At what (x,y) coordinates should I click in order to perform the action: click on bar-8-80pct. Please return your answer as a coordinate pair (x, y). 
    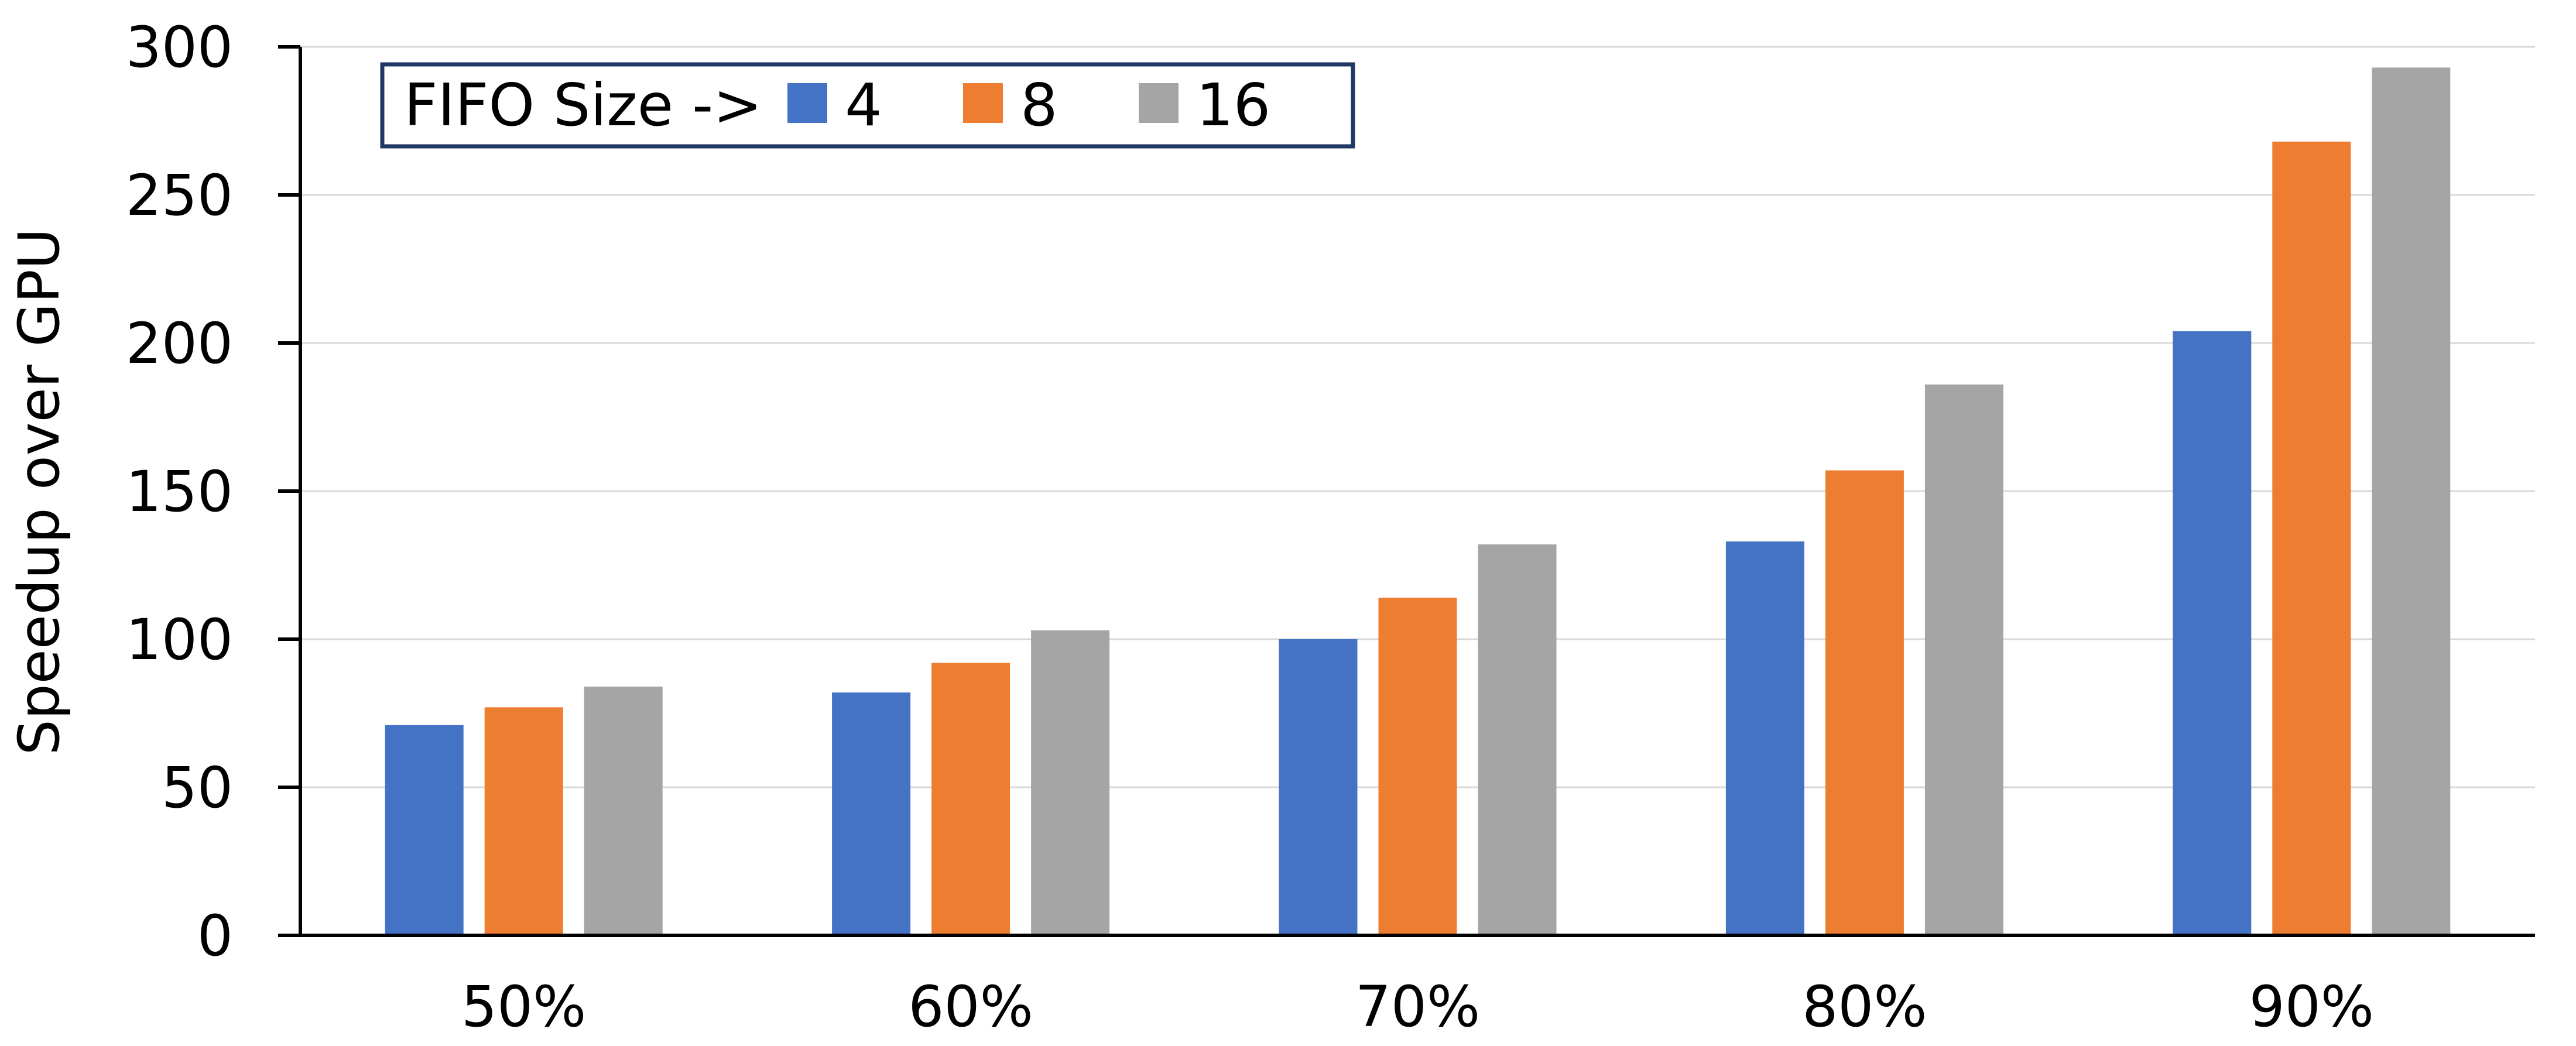
    Looking at the image, I should click on (1864, 702).